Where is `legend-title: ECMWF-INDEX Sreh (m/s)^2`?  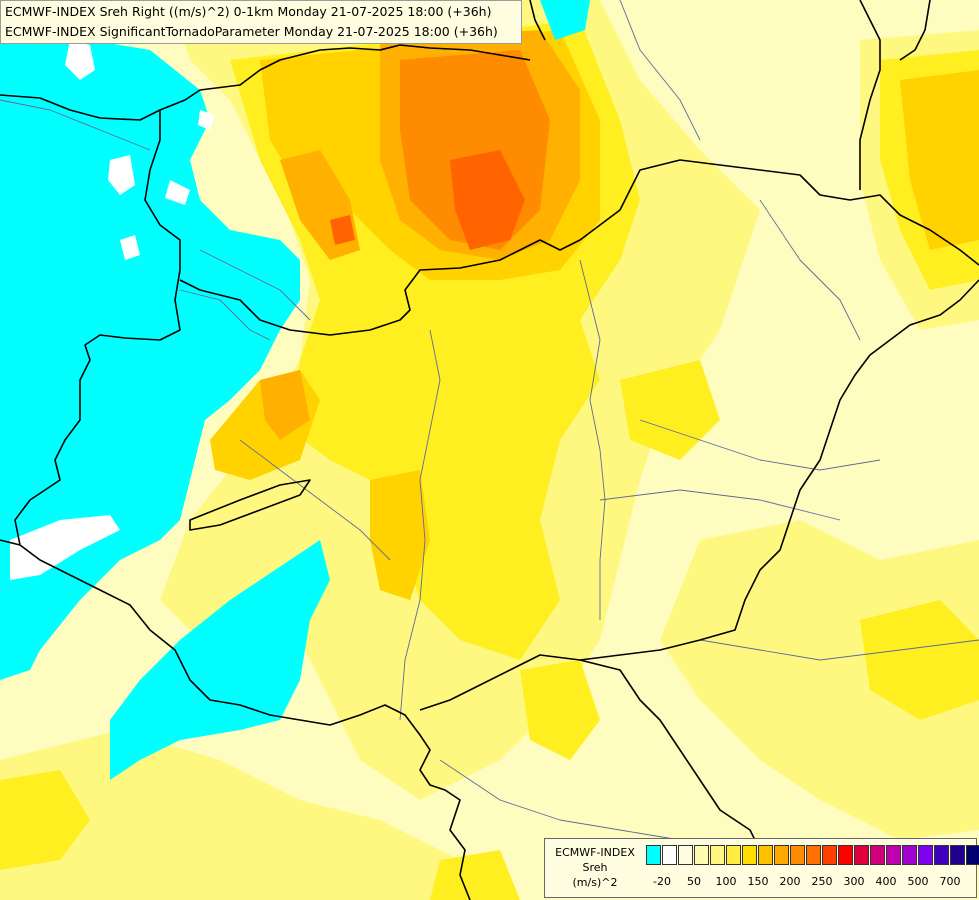 legend-title: ECMWF-INDEX Sreh (m/s)^2 is located at coordinates (595, 867).